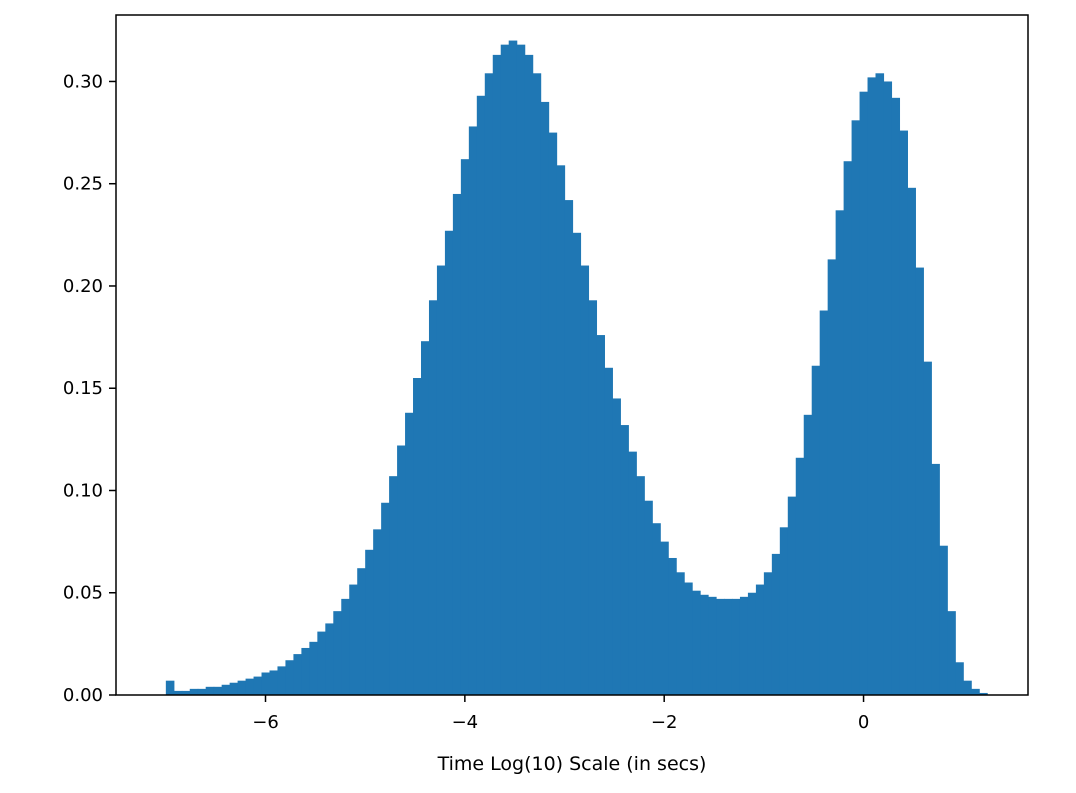 The width and height of the screenshot is (1076, 793). I want to click on y-tick-label: 0.15, so click(83, 388).